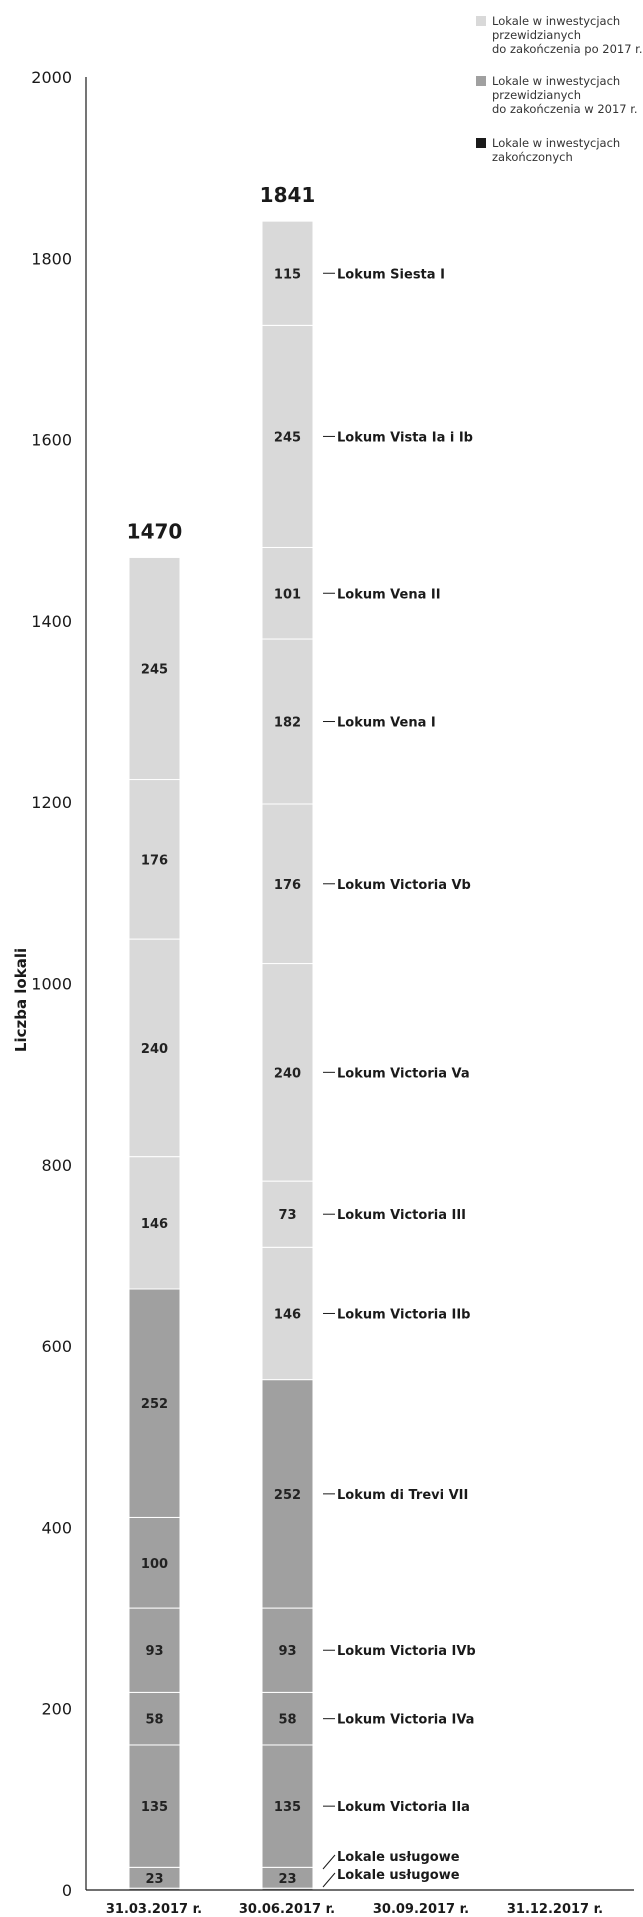 The image size is (643, 1917). I want to click on project-label: Lokum Vena II, so click(389, 594).